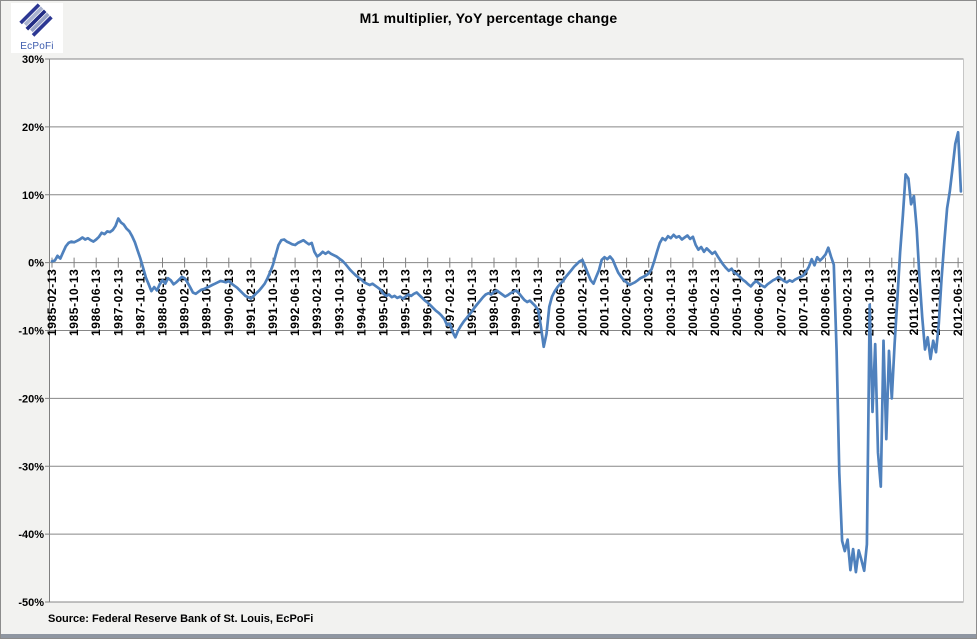 The width and height of the screenshot is (977, 639). I want to click on y-axis-label: 20%, so click(33, 128).